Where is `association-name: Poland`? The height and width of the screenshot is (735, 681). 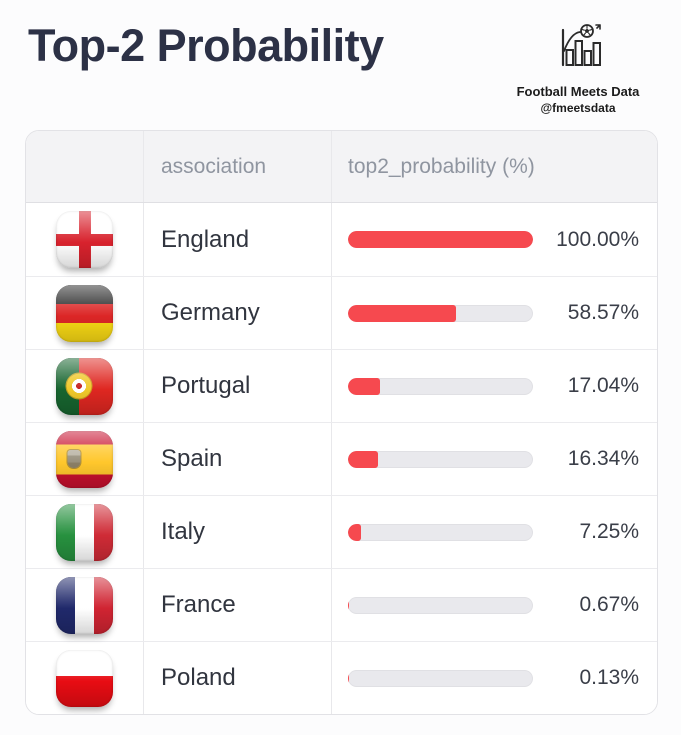
association-name: Poland is located at coordinates (238, 678).